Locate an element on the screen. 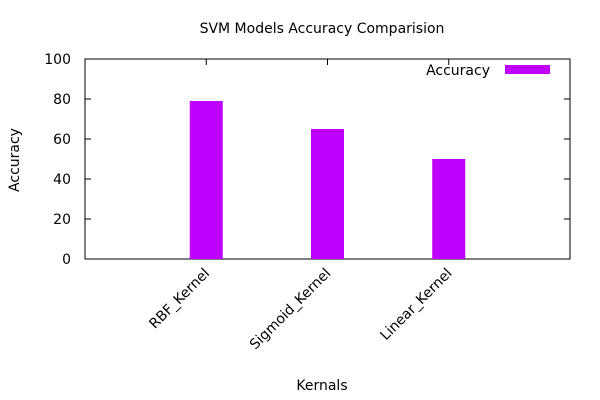  y-tick-label: 80 is located at coordinates (62, 100).